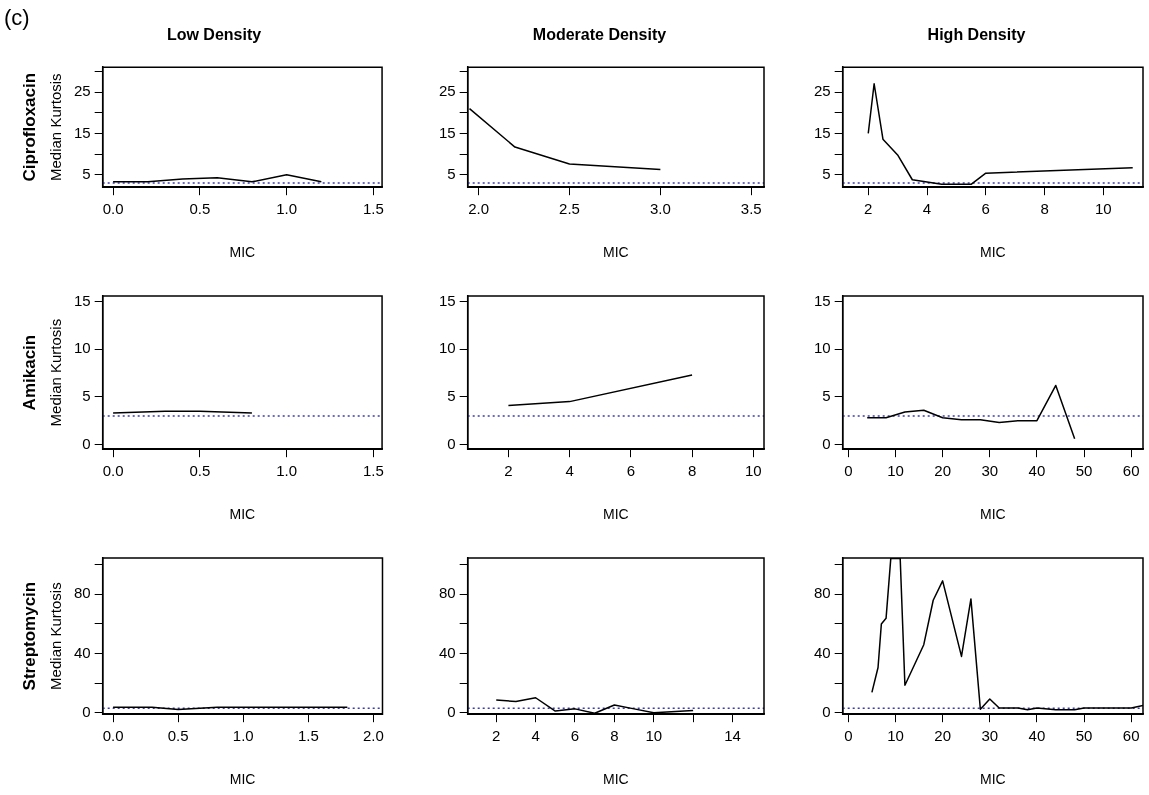 The height and width of the screenshot is (795, 1149). Describe the element at coordinates (17, 18) in the screenshot. I see `text: (c)` at that location.